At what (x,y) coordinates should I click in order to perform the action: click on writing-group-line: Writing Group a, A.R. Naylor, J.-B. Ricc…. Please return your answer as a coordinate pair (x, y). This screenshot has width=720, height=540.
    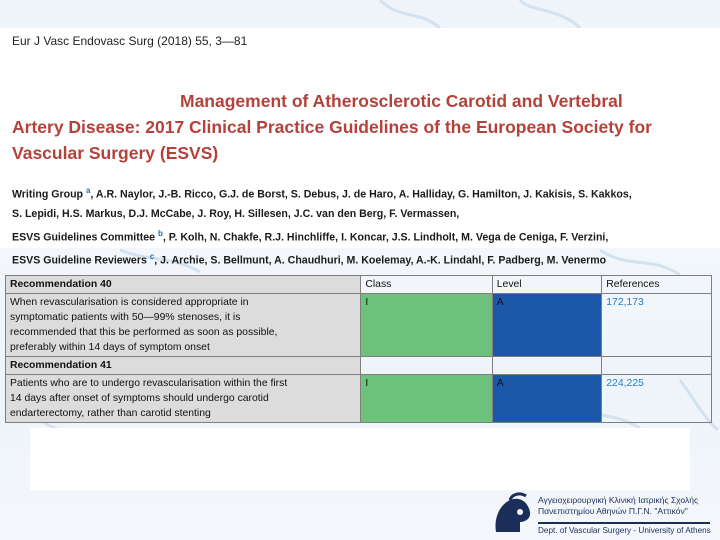
    Looking at the image, I should click on (362, 193).